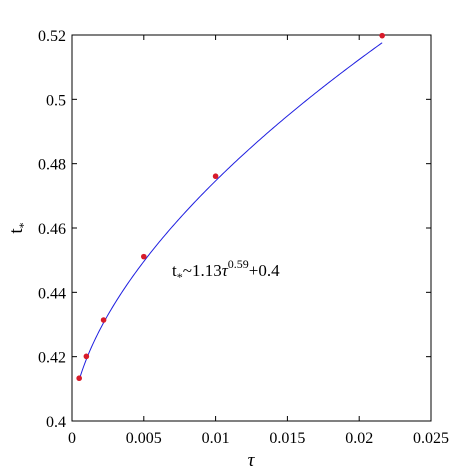  I want to click on y-tick-label: 0.46, so click(52, 229).